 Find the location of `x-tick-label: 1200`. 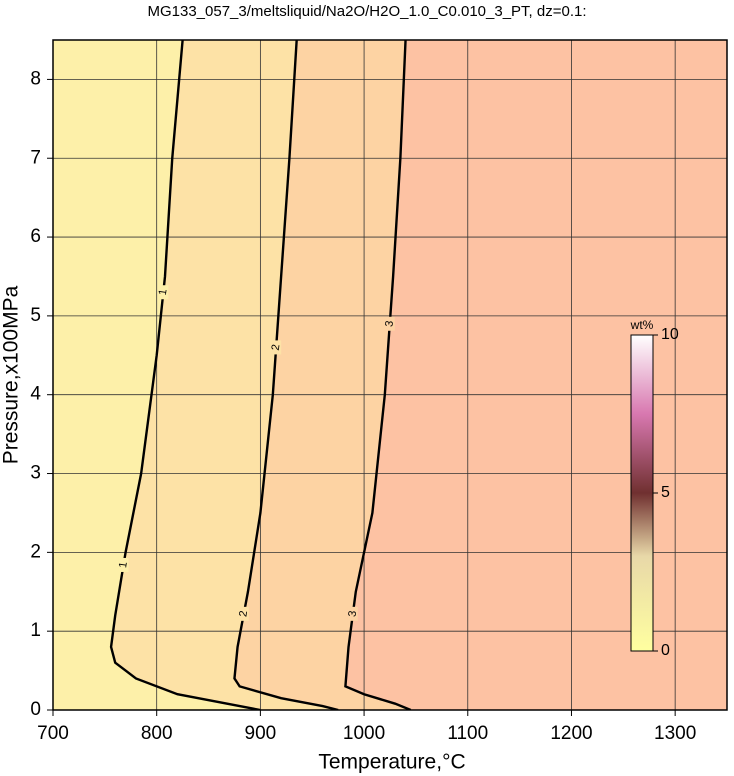

x-tick-label: 1200 is located at coordinates (571, 733).